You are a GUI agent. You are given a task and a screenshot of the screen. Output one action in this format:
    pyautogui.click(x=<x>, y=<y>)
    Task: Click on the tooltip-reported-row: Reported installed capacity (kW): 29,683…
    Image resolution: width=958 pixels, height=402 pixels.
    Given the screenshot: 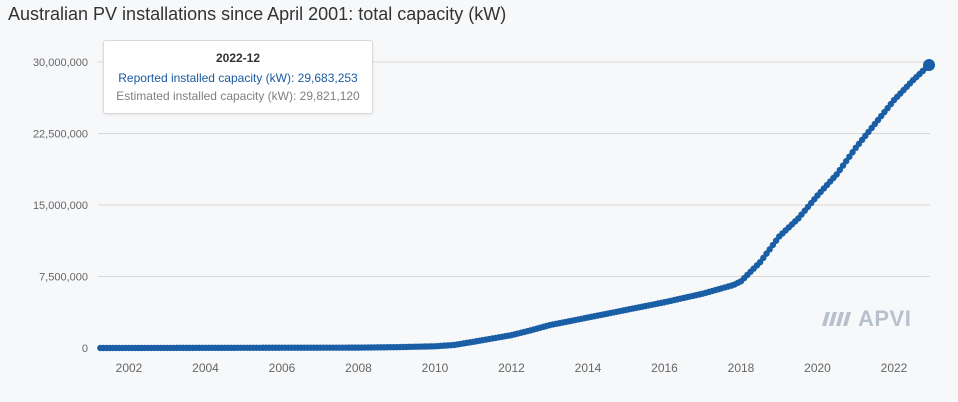 What is the action you would take?
    pyautogui.click(x=238, y=78)
    